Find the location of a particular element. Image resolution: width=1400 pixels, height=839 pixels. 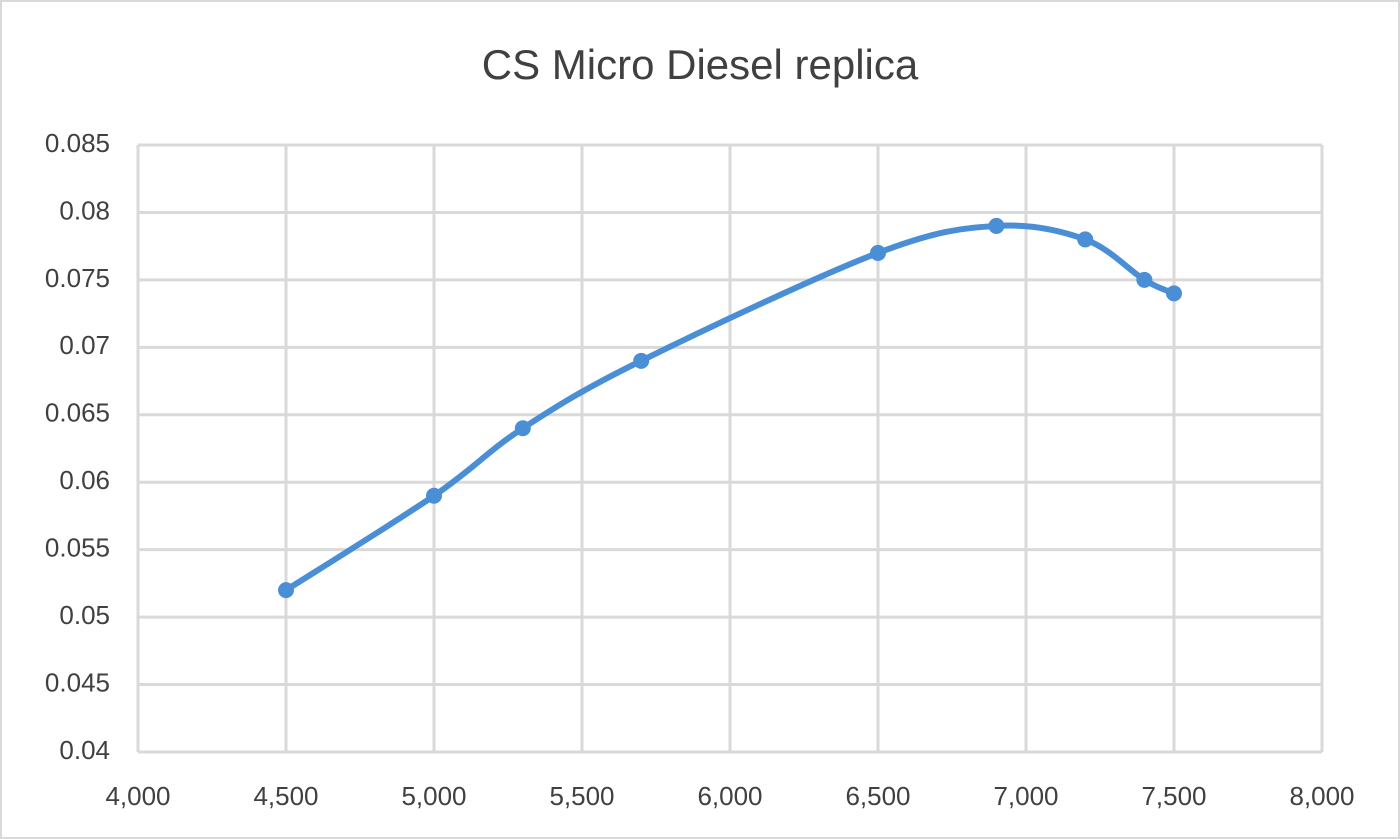

y-tick-label: 0.05 is located at coordinates (84, 615).